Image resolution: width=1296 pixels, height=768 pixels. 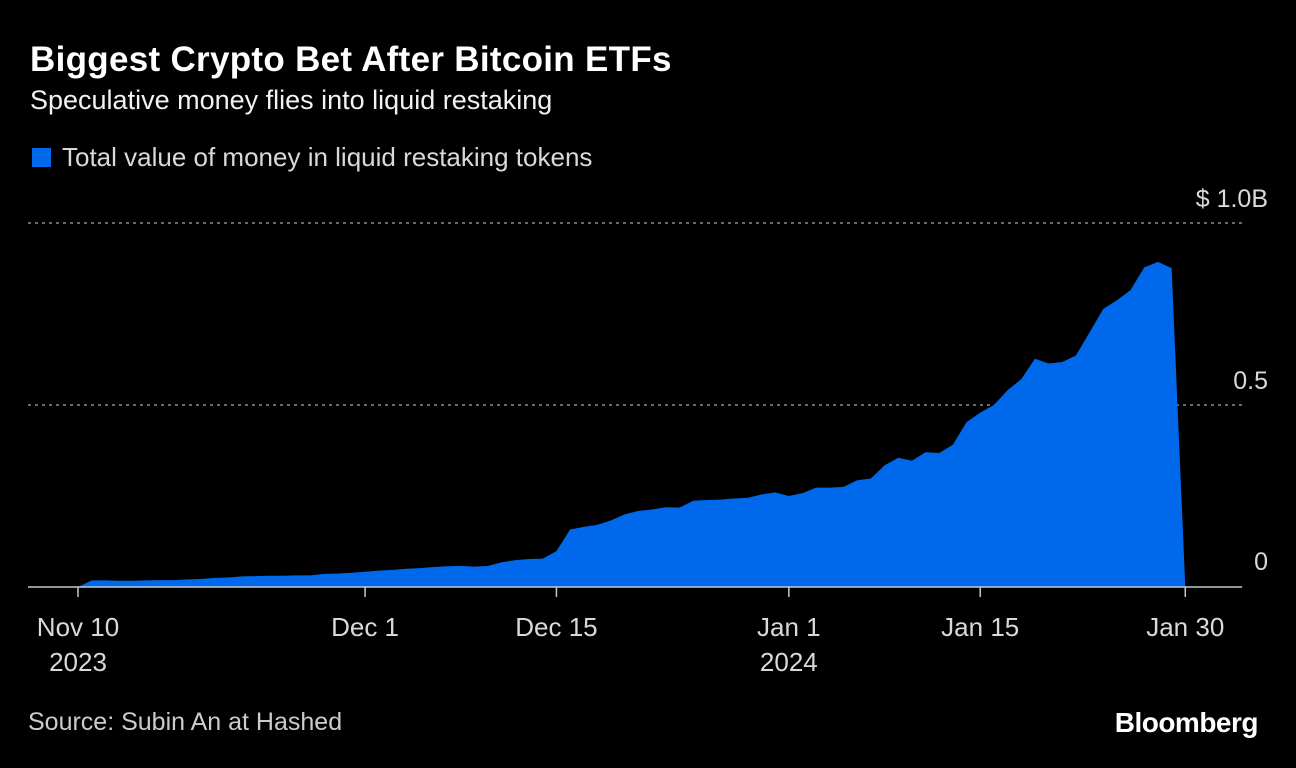 What do you see at coordinates (980, 627) in the screenshot?
I see `x-tick-label: Jan 15` at bounding box center [980, 627].